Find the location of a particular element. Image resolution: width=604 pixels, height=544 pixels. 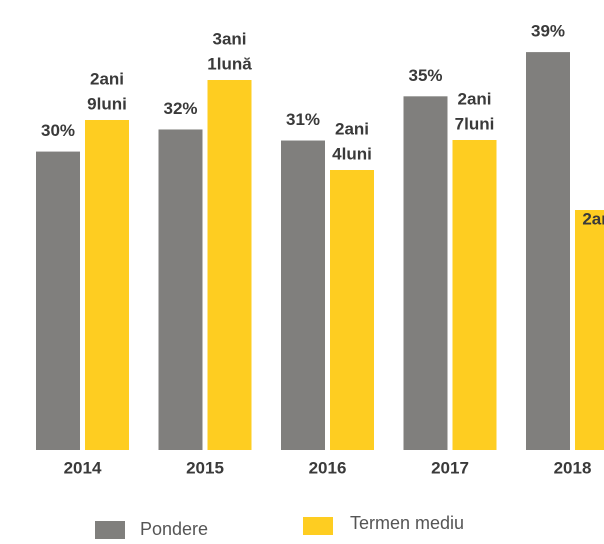

data-label: 32% is located at coordinates (180, 108).